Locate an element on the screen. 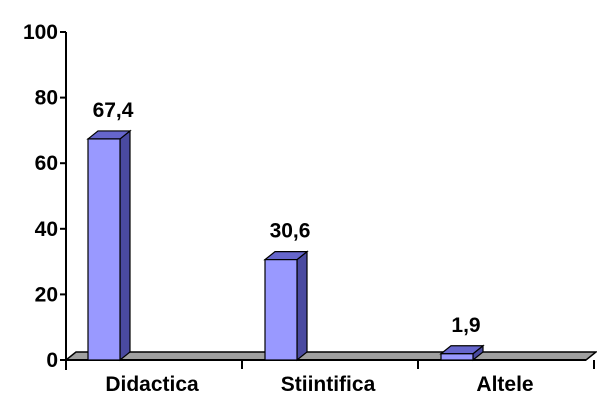  y-tick-label: 40 is located at coordinates (46, 229).